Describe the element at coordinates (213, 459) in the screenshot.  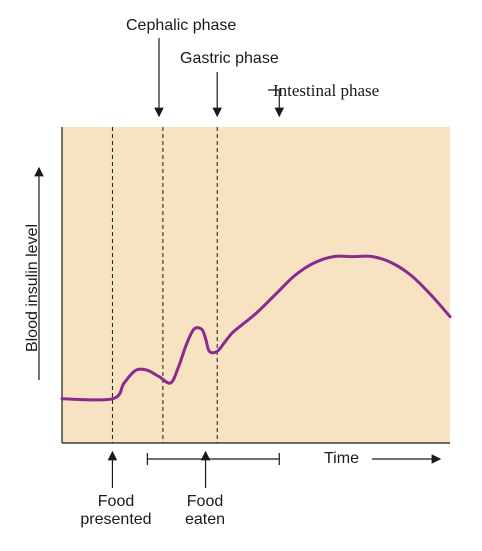
I see `eating-interval-bracket` at that location.